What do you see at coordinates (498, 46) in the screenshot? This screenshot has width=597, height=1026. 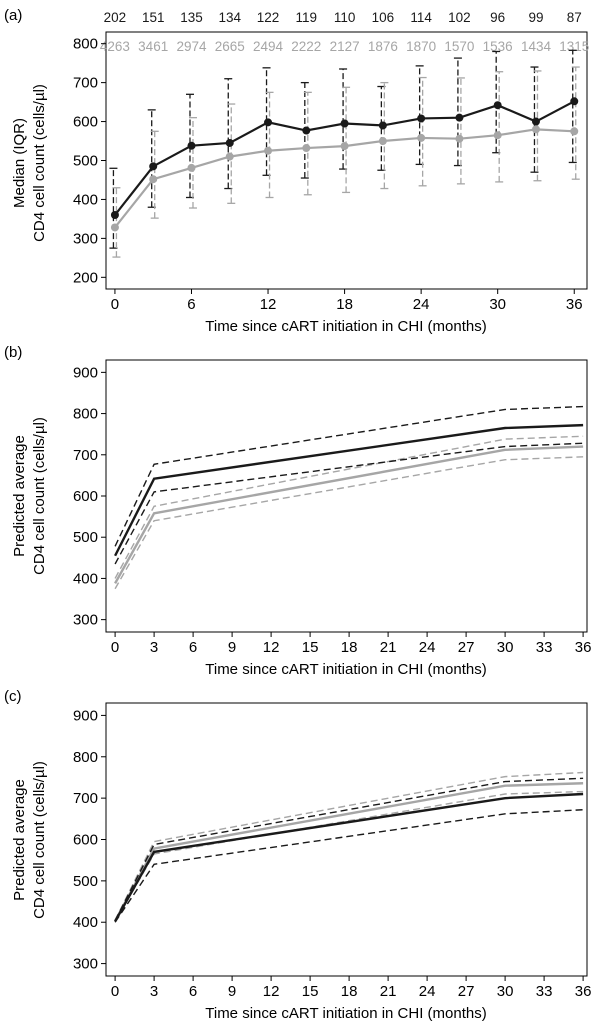 I see `count-label-gray: 1536` at bounding box center [498, 46].